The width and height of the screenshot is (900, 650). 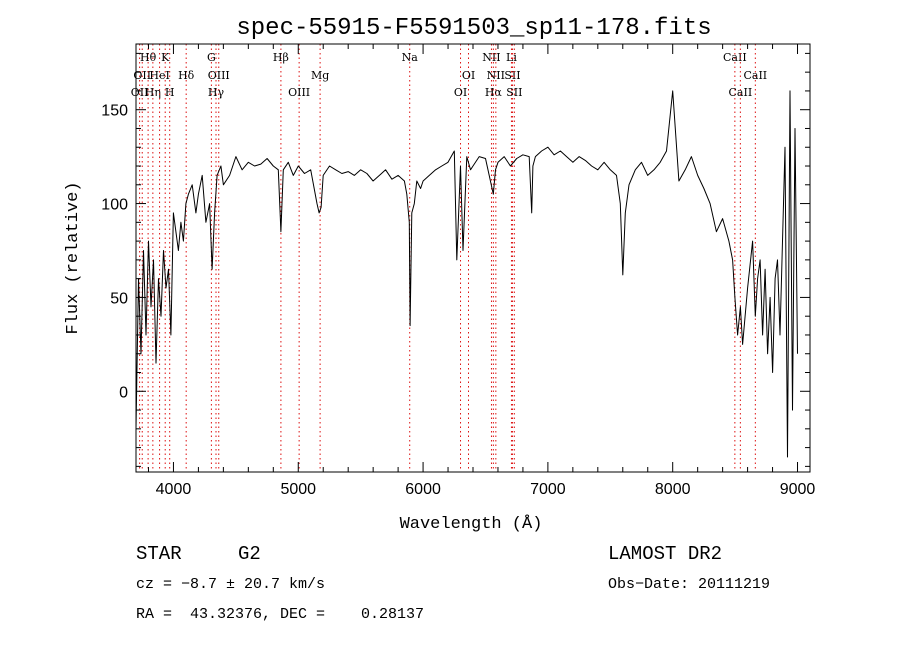 I want to click on y-axis-label: Flux (relative), so click(x=73, y=257).